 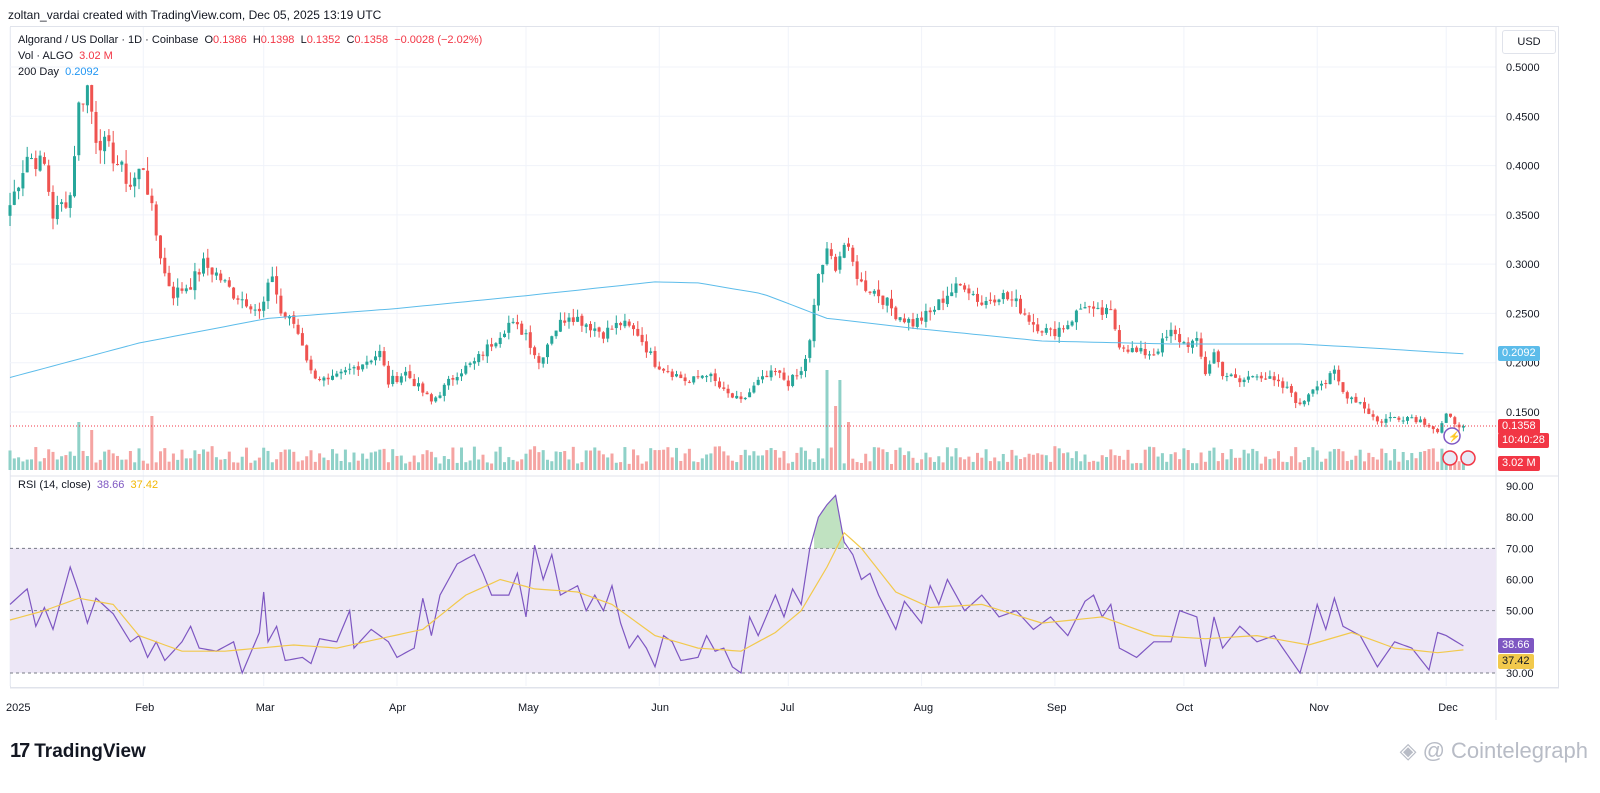 I want to click on currency-selector: USD, so click(x=1529, y=42).